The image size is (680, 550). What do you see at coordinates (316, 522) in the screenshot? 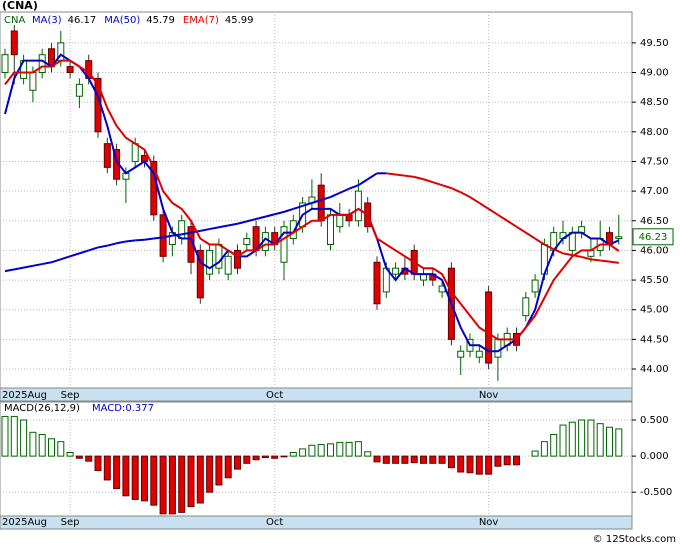
I see `x-axis-strip` at bounding box center [316, 522].